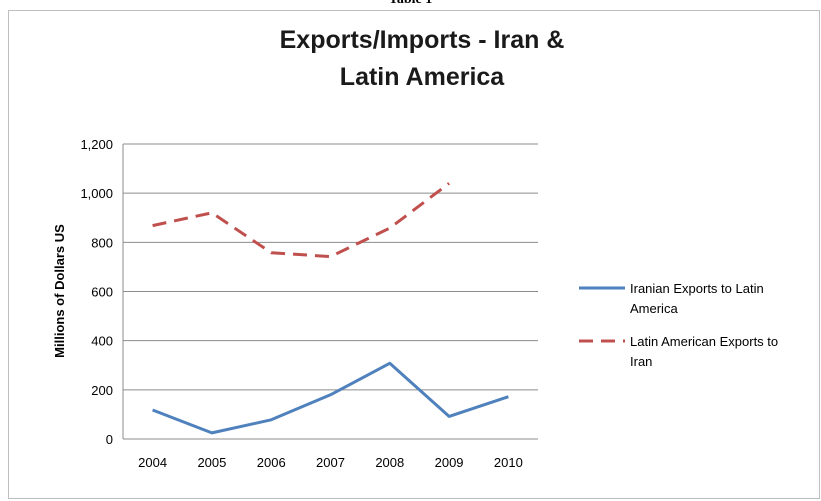 This screenshot has height=501, width=821. I want to click on chart-title: Exports/Imports - Iran & Latin America, so click(422, 59).